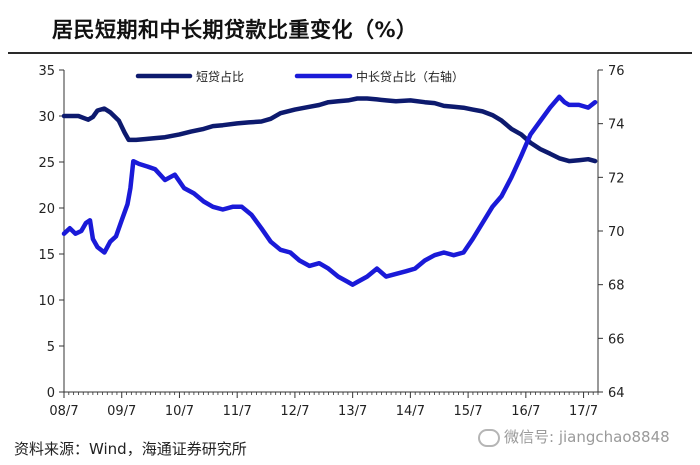  Describe the element at coordinates (220, 76) in the screenshot. I see `legend-item-short-term-label: 短贷占比` at that location.